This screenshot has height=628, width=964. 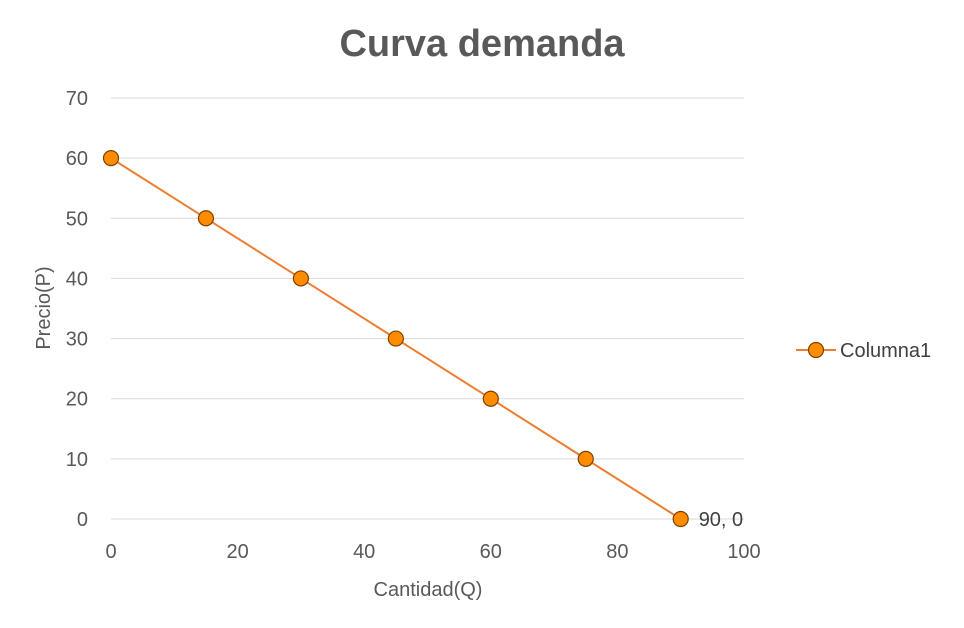 What do you see at coordinates (885, 351) in the screenshot?
I see `legend-label: Columna1` at bounding box center [885, 351].